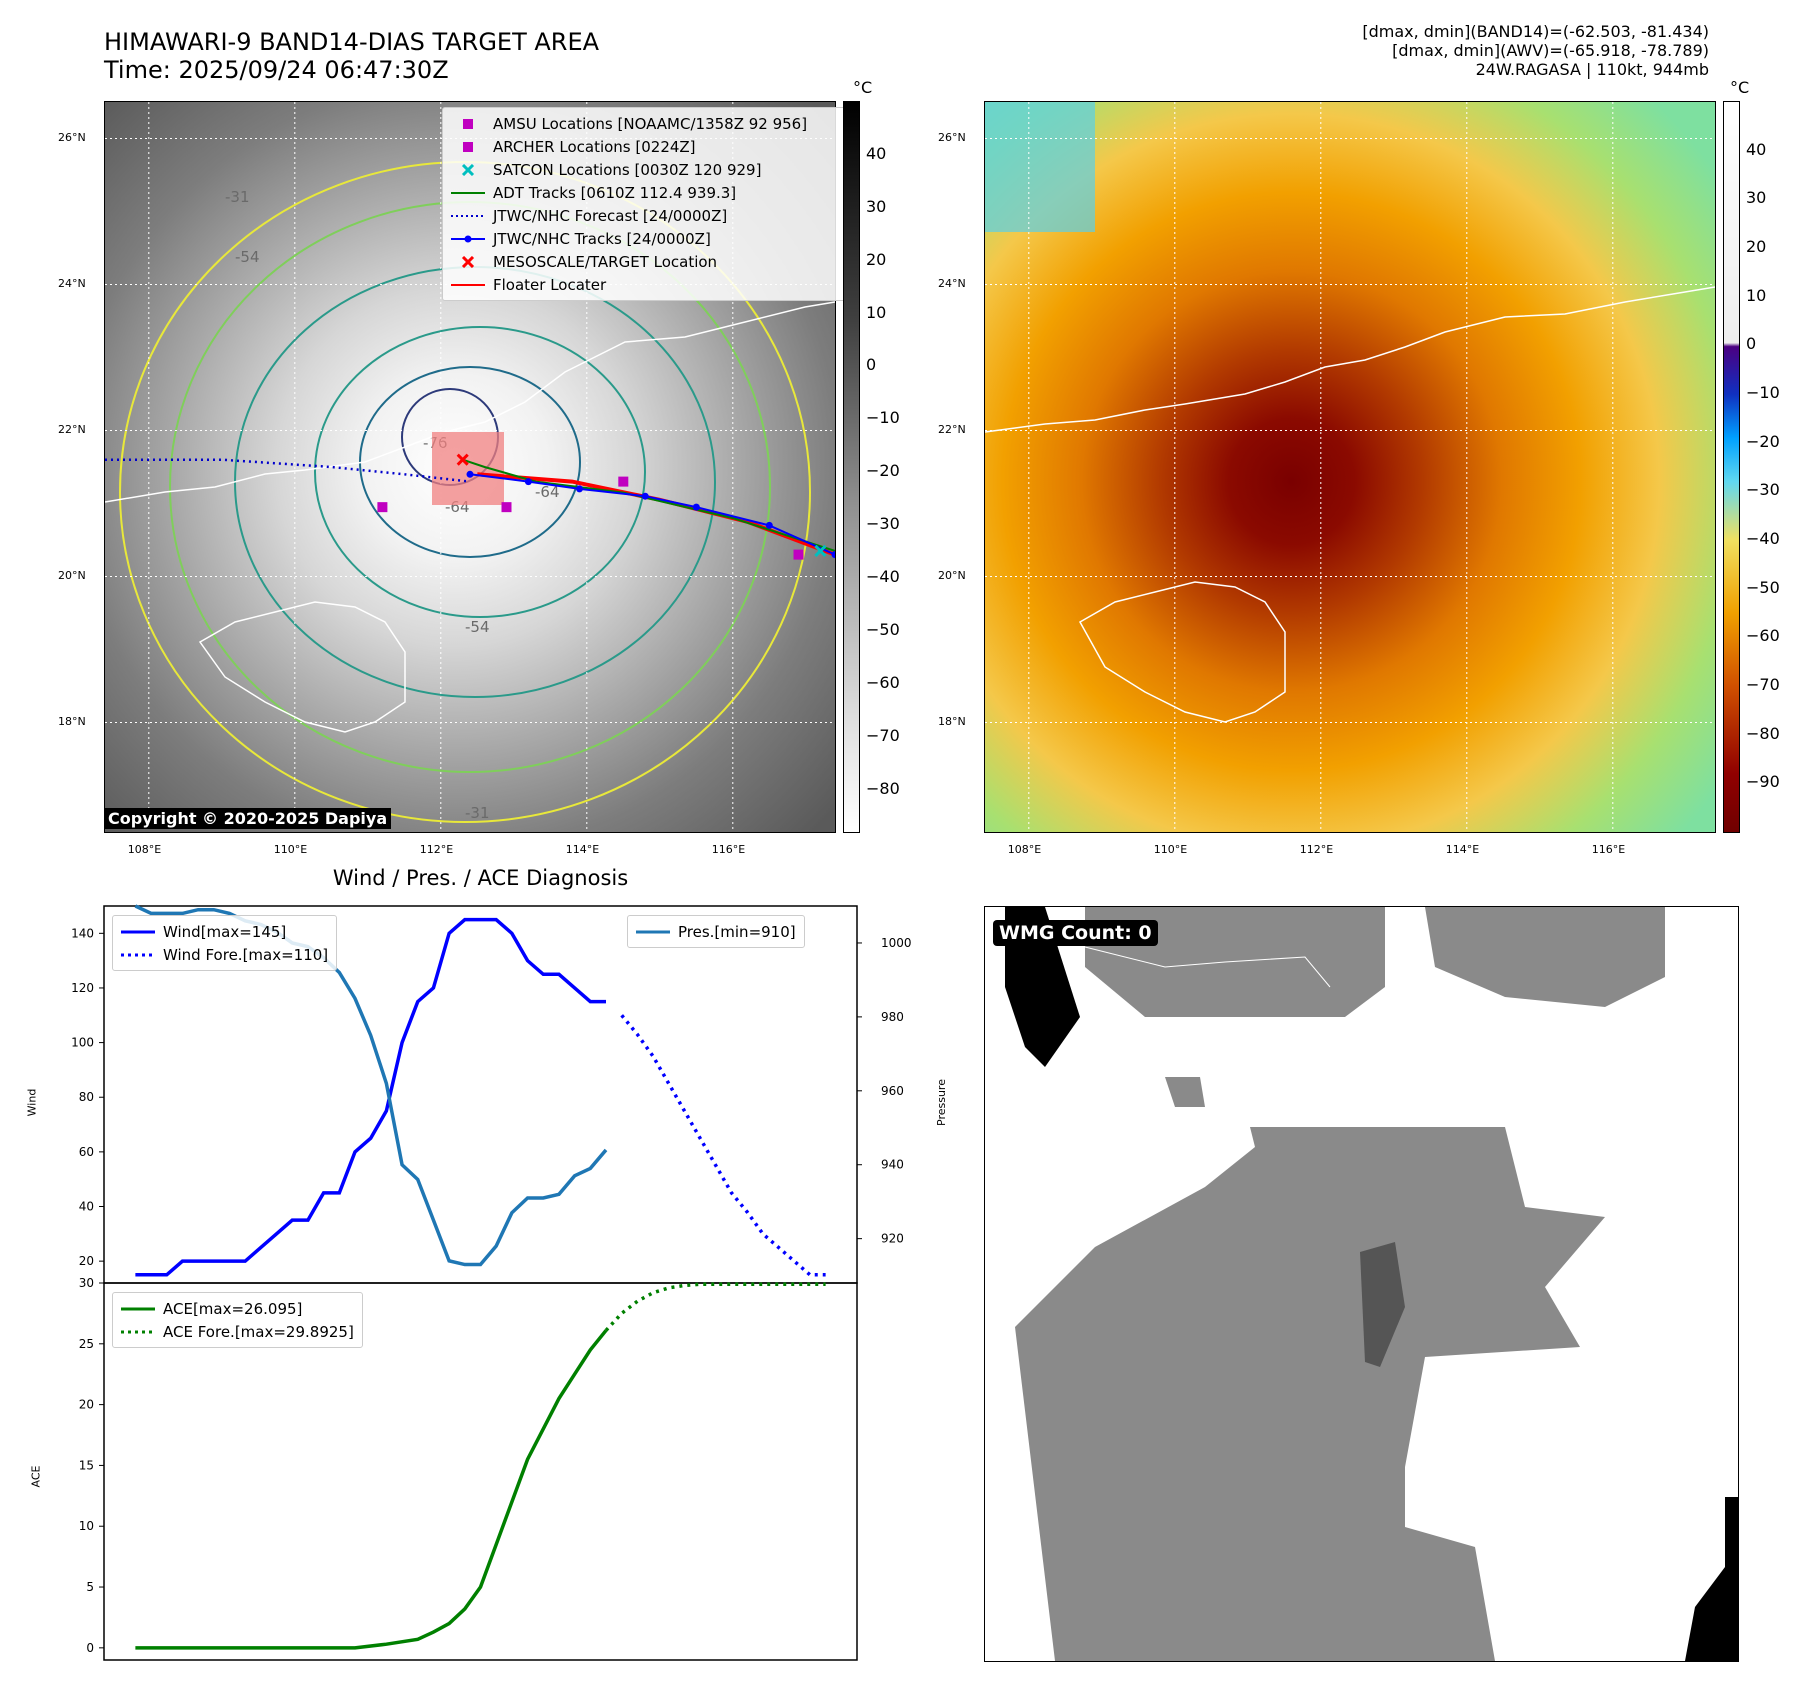 The image size is (1797, 1690). I want to click on y-tick-label: 5, so click(90, 1587).